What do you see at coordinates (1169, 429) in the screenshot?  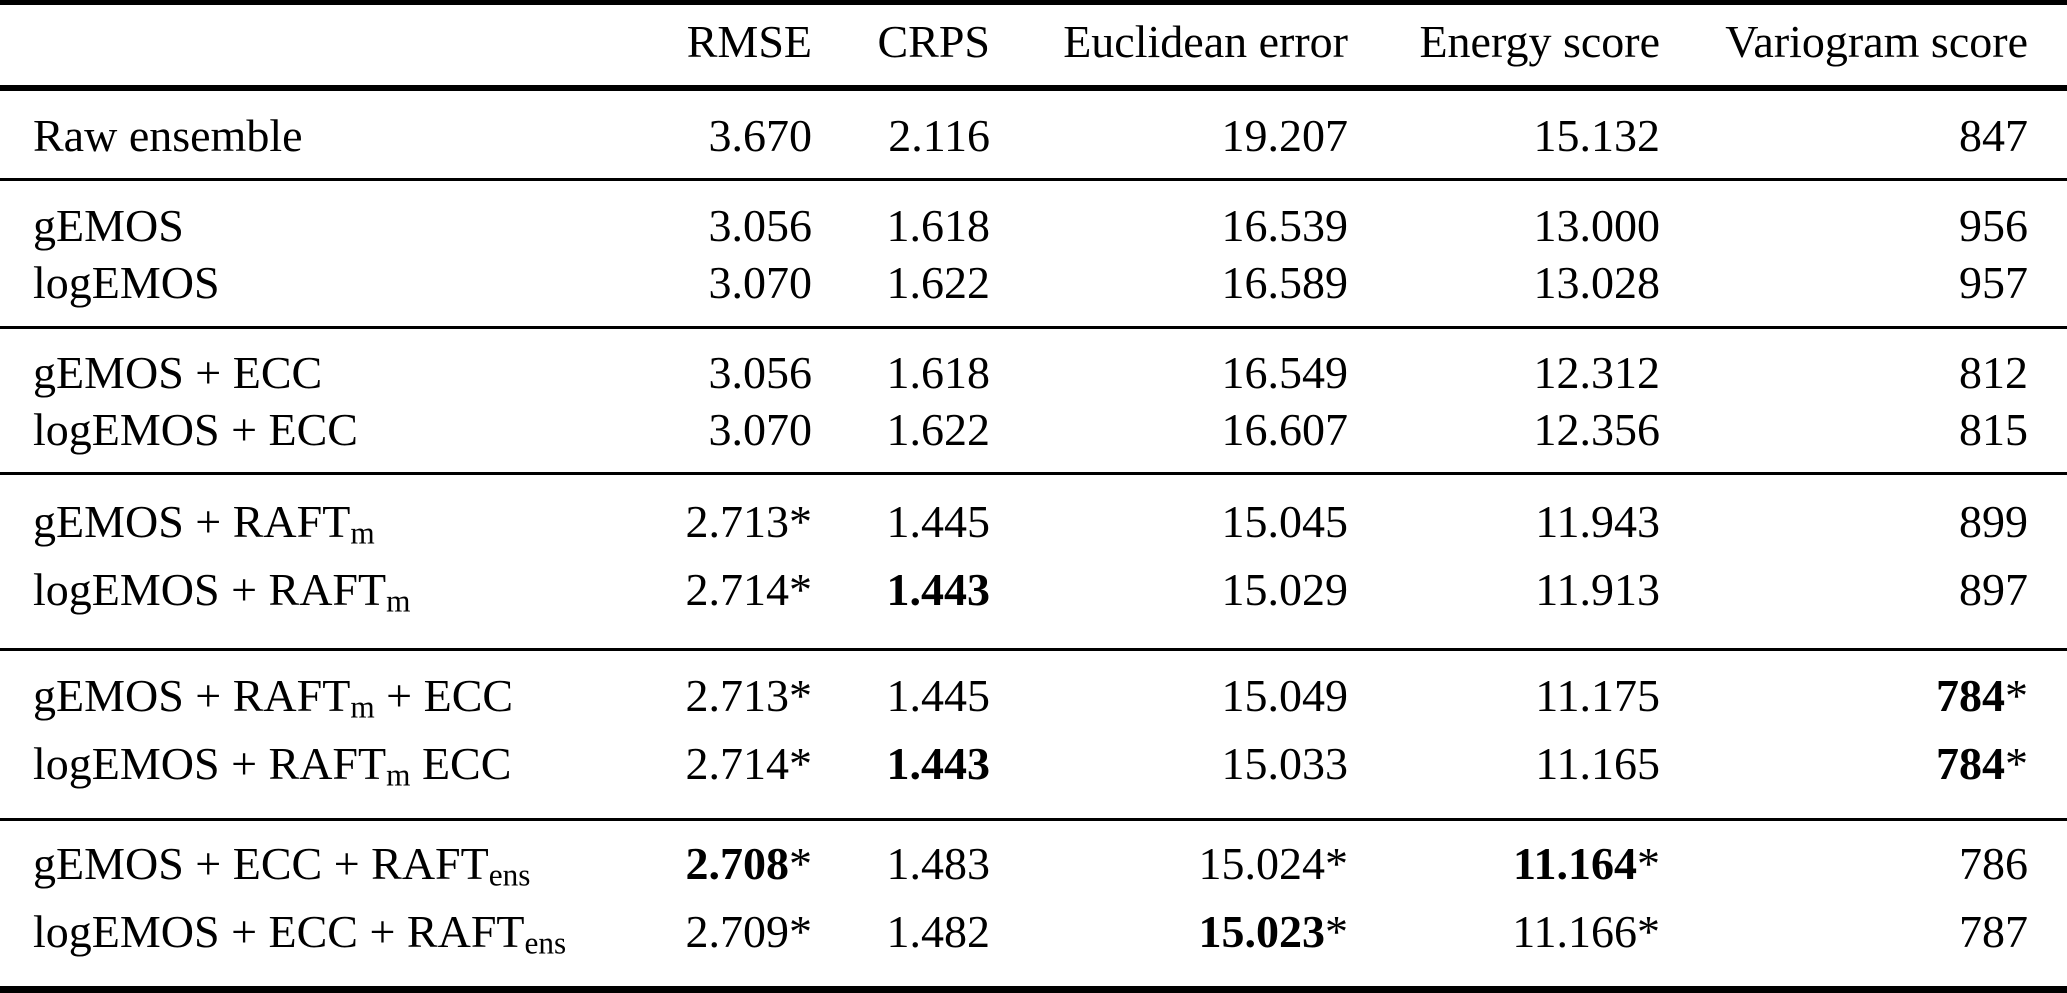 I see `value-cell: 16.607` at bounding box center [1169, 429].